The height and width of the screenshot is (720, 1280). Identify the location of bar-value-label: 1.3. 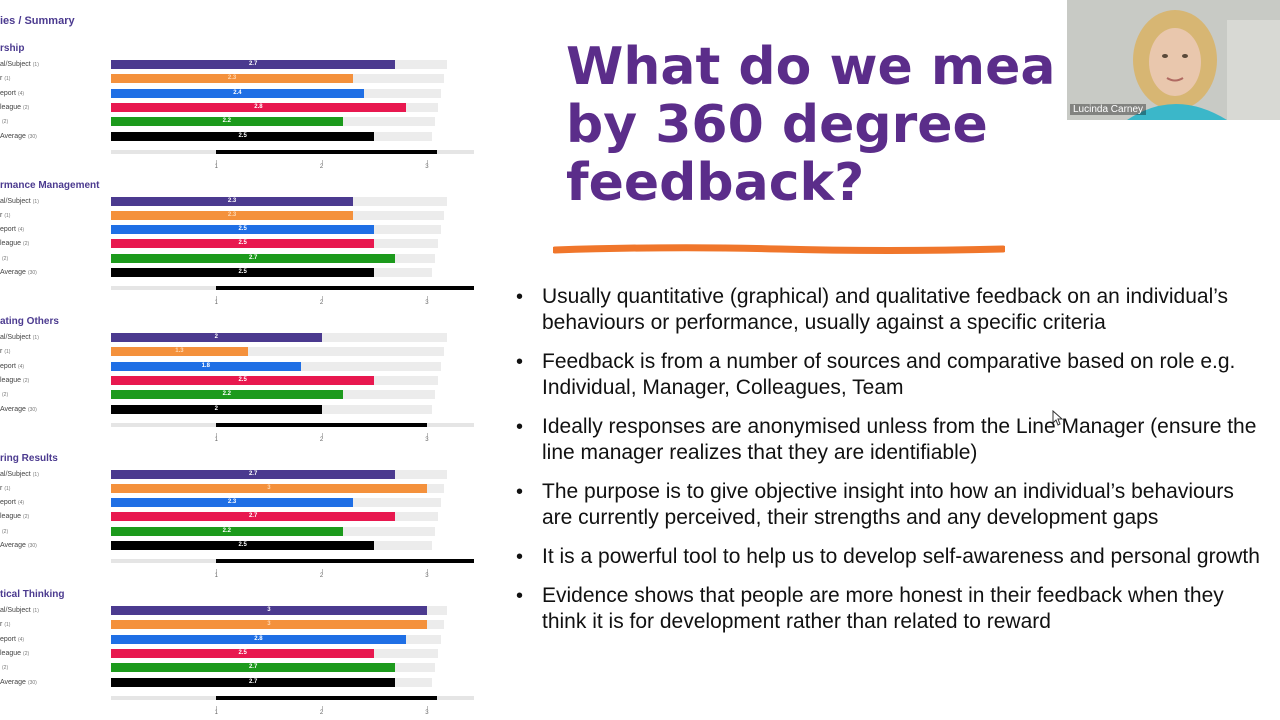
(179, 351).